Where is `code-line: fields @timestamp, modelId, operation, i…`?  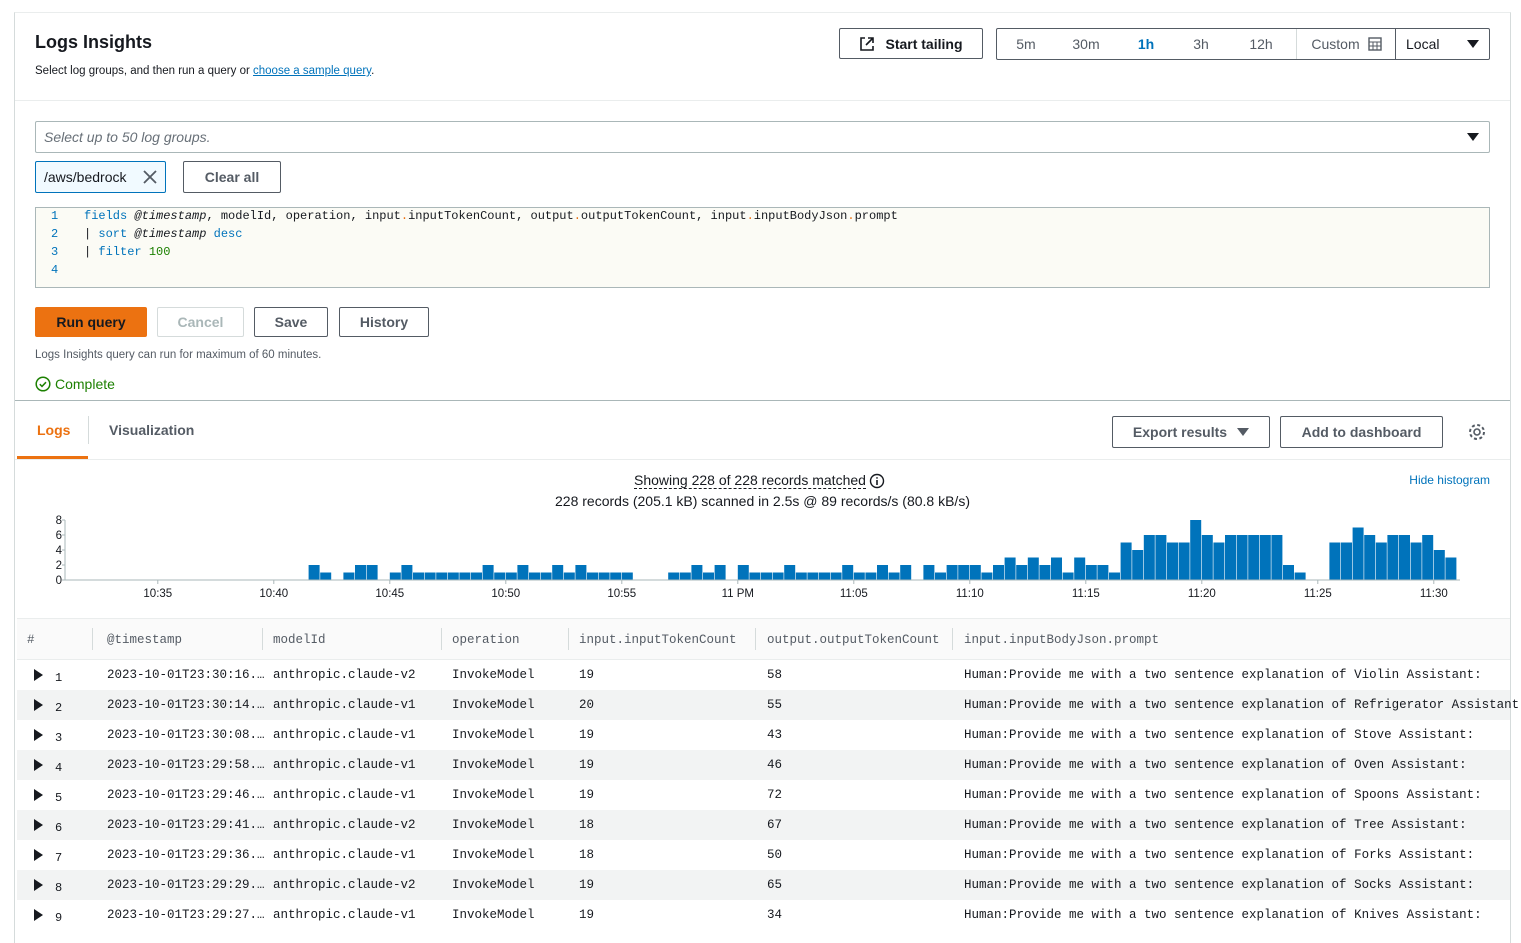
code-line: fields @timestamp, modelId, operation, i… is located at coordinates (491, 216).